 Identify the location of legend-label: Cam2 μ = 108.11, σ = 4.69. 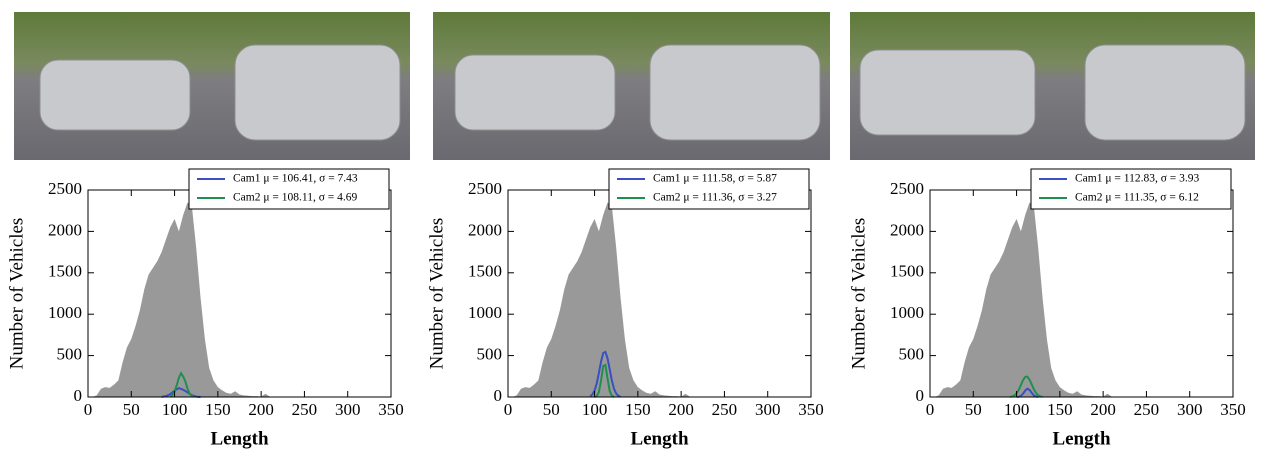
(295, 198).